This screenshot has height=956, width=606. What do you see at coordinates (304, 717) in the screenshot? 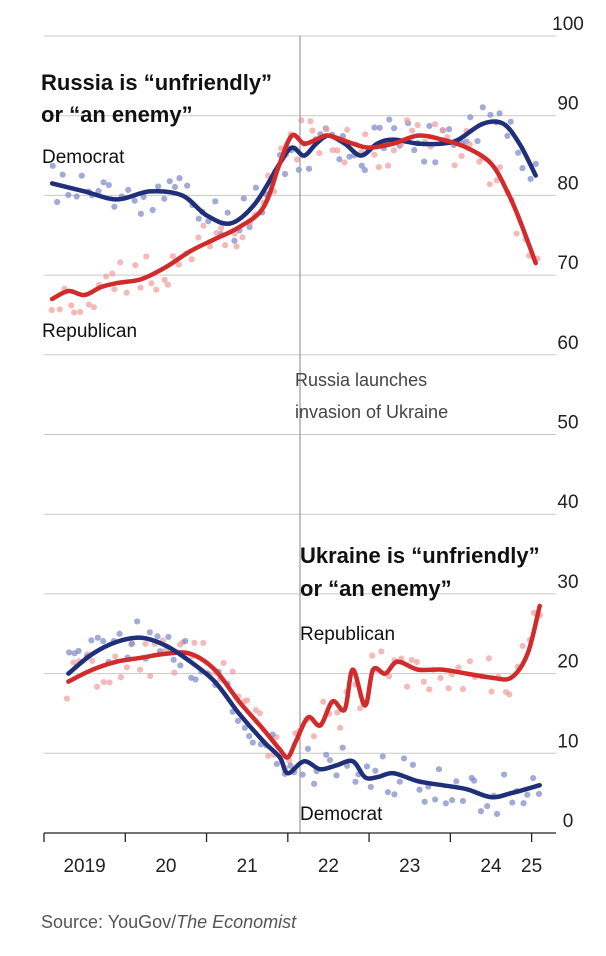
I see `ukraine-democrat-line` at bounding box center [304, 717].